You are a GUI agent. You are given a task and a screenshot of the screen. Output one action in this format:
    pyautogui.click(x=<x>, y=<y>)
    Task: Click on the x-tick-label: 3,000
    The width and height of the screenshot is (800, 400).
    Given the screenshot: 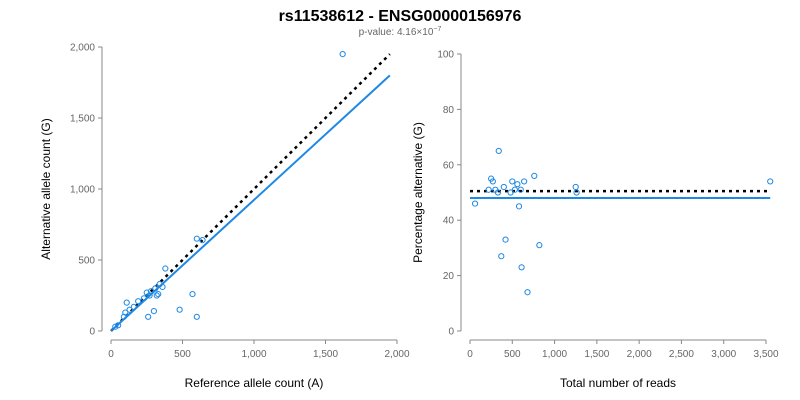 What is the action you would take?
    pyautogui.click(x=723, y=354)
    